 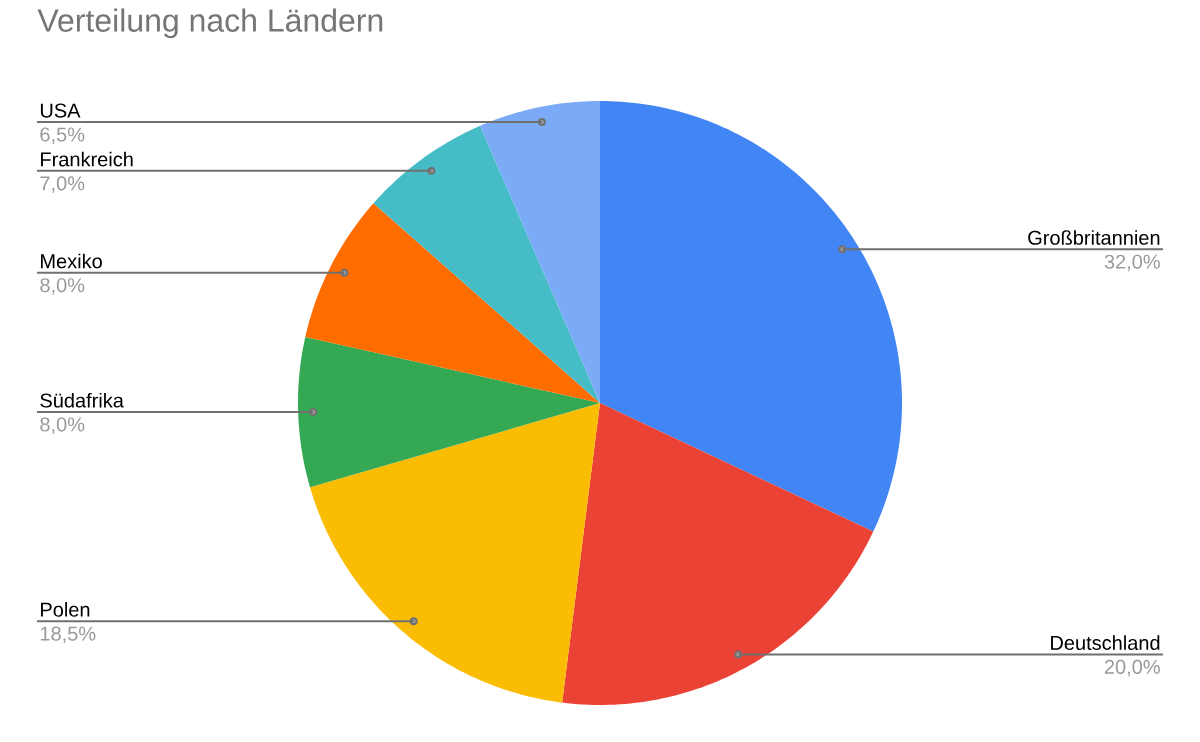 I want to click on data-label: 6,5%, so click(x=62, y=135).